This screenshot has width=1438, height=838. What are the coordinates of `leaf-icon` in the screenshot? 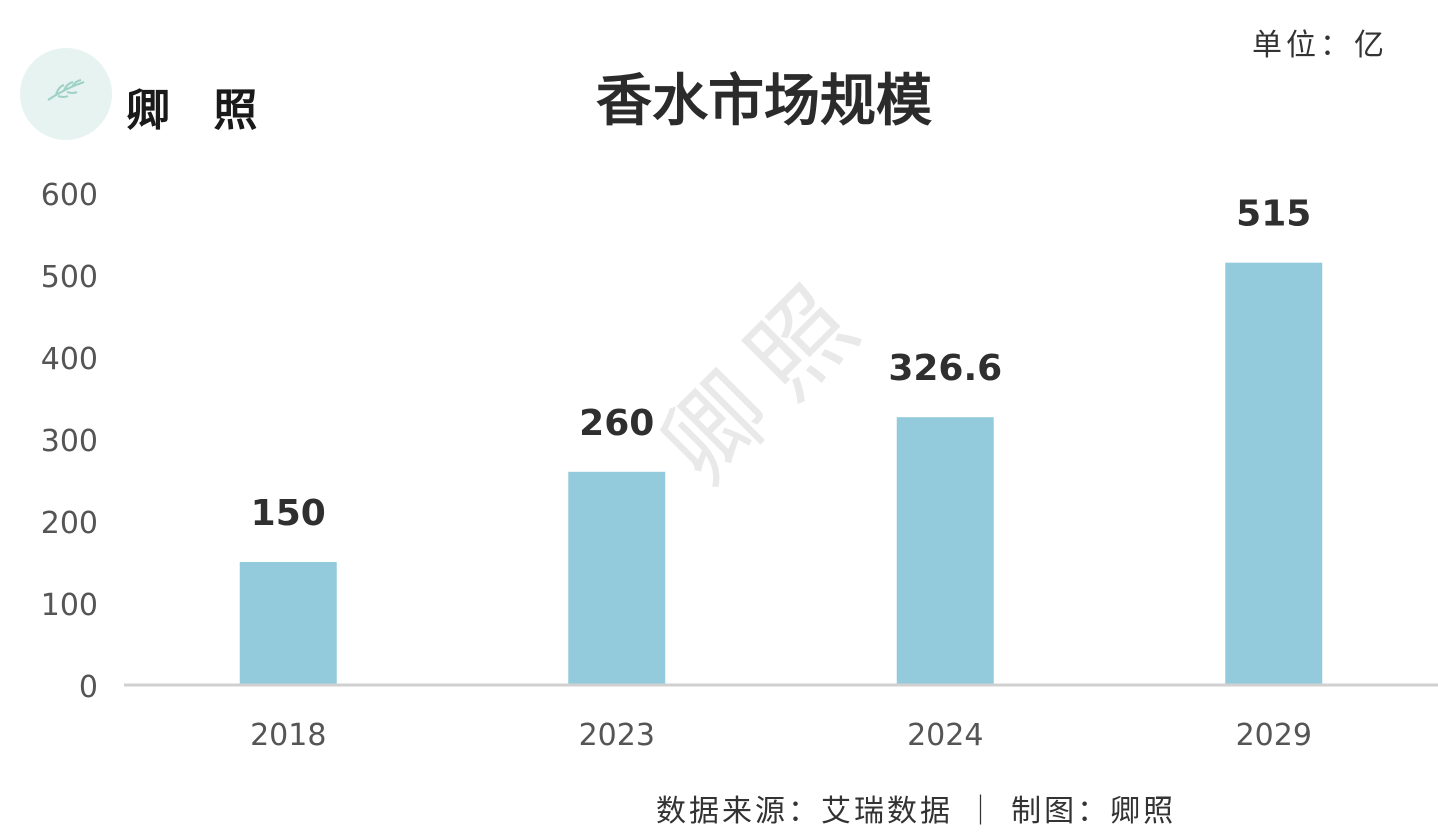 It's located at (66, 90).